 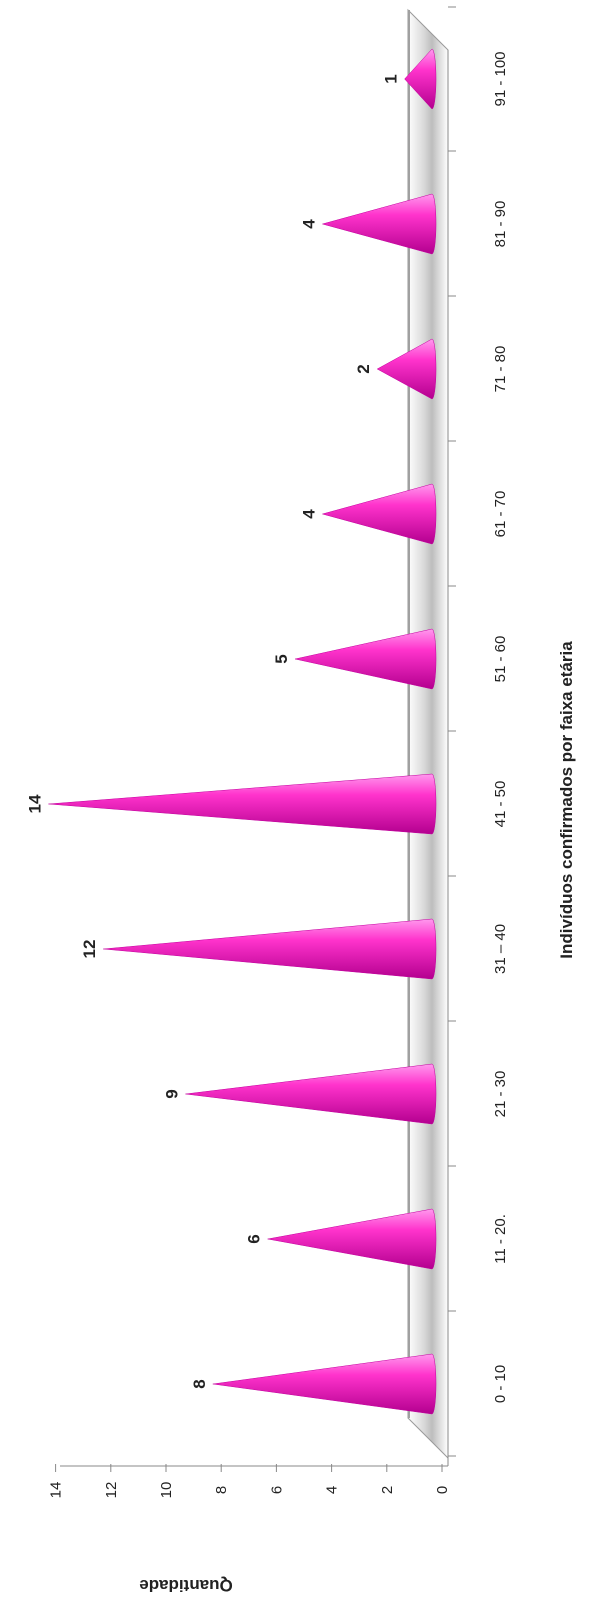 I want to click on value-tick-label: 8, so click(x=221, y=1490).